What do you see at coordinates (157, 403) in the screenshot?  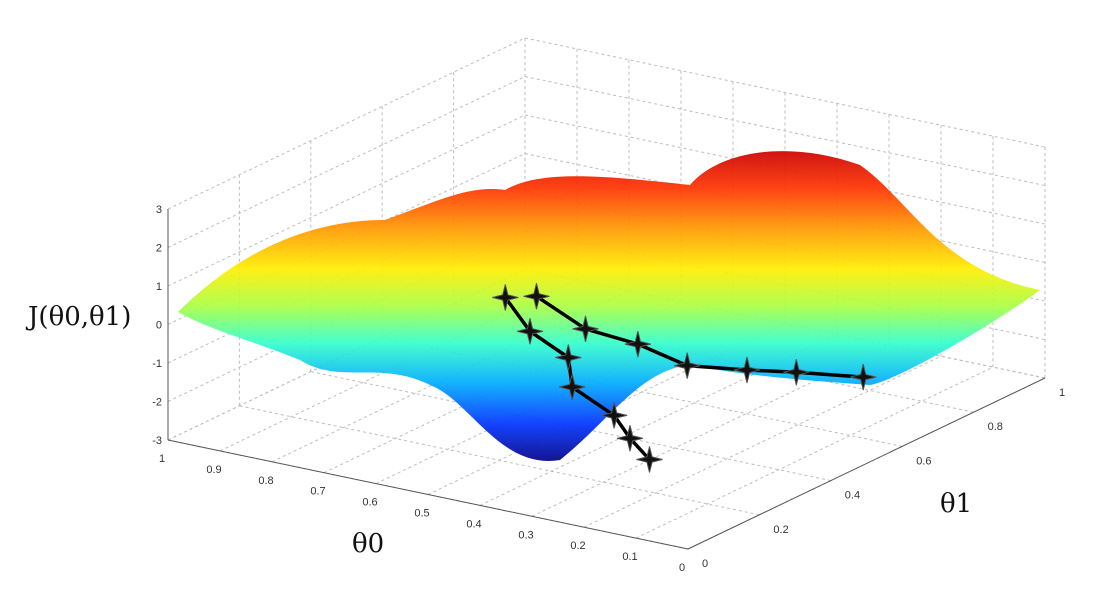 I see `z-tick-label: -2` at bounding box center [157, 403].